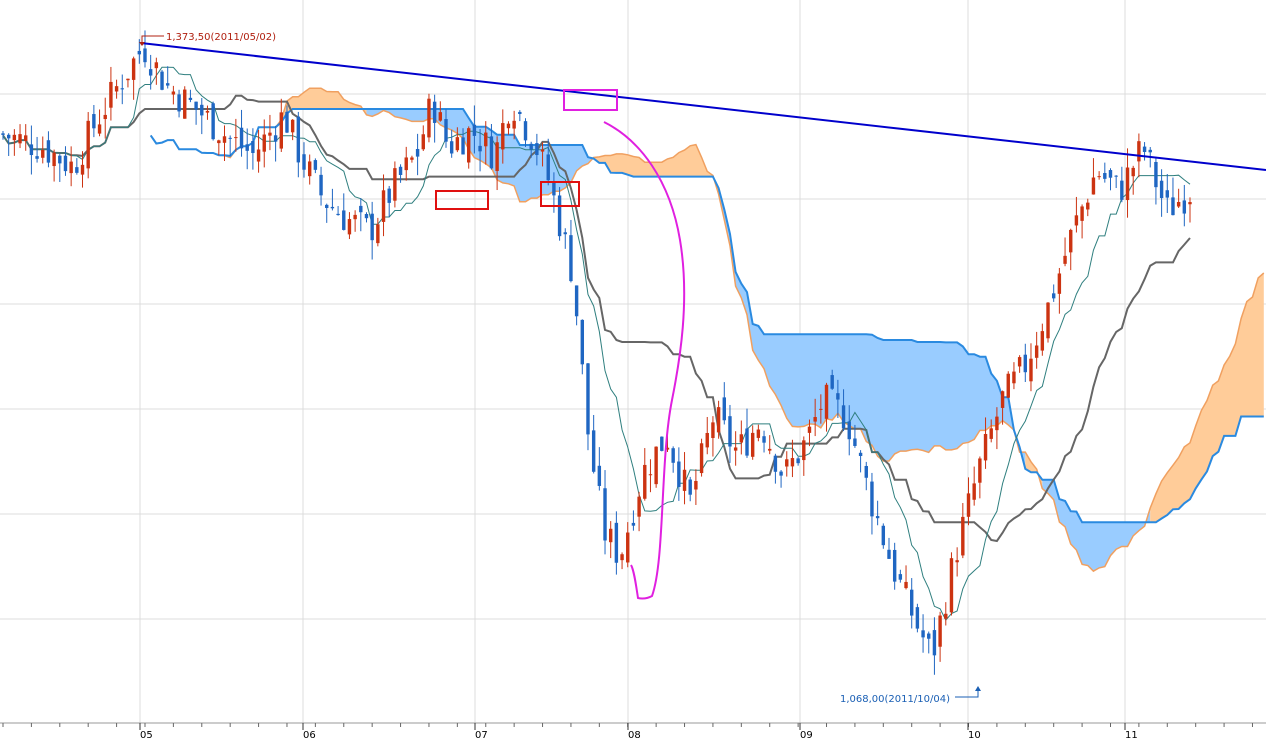 The width and height of the screenshot is (1266, 743). What do you see at coordinates (560, 194) in the screenshot?
I see `highlight-box` at bounding box center [560, 194].